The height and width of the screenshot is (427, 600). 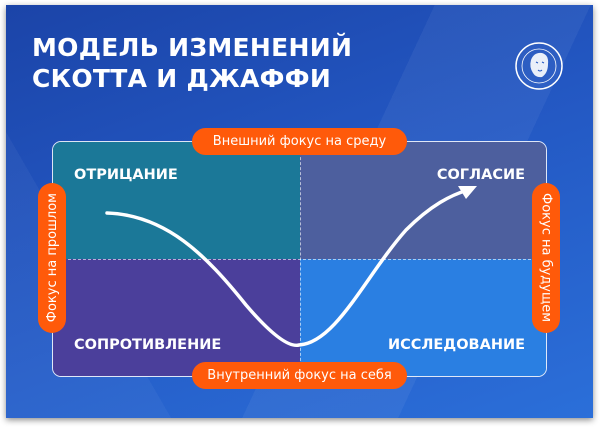 What do you see at coordinates (299, 259) in the screenshot?
I see `horizontal-divider` at bounding box center [299, 259].